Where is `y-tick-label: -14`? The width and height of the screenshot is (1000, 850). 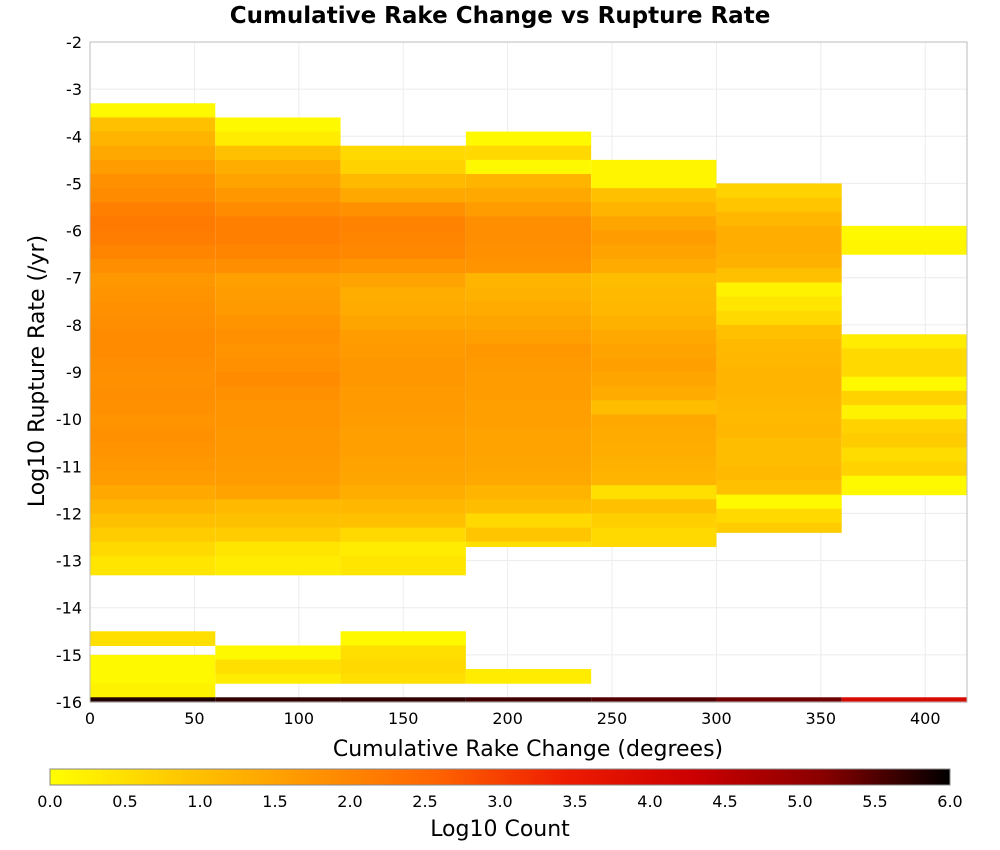 y-tick-label: -14 is located at coordinates (69, 608).